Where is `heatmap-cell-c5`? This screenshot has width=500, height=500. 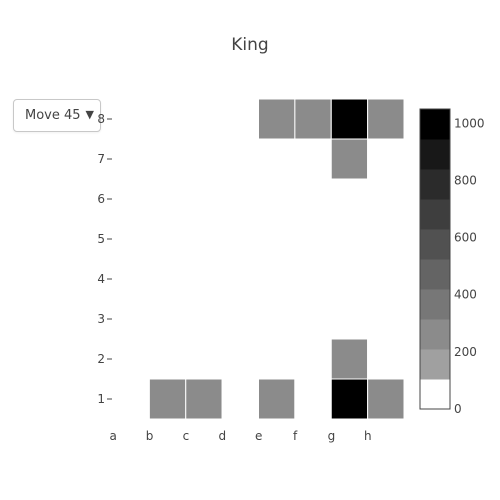 heatmap-cell-c5 is located at coordinates (204, 239).